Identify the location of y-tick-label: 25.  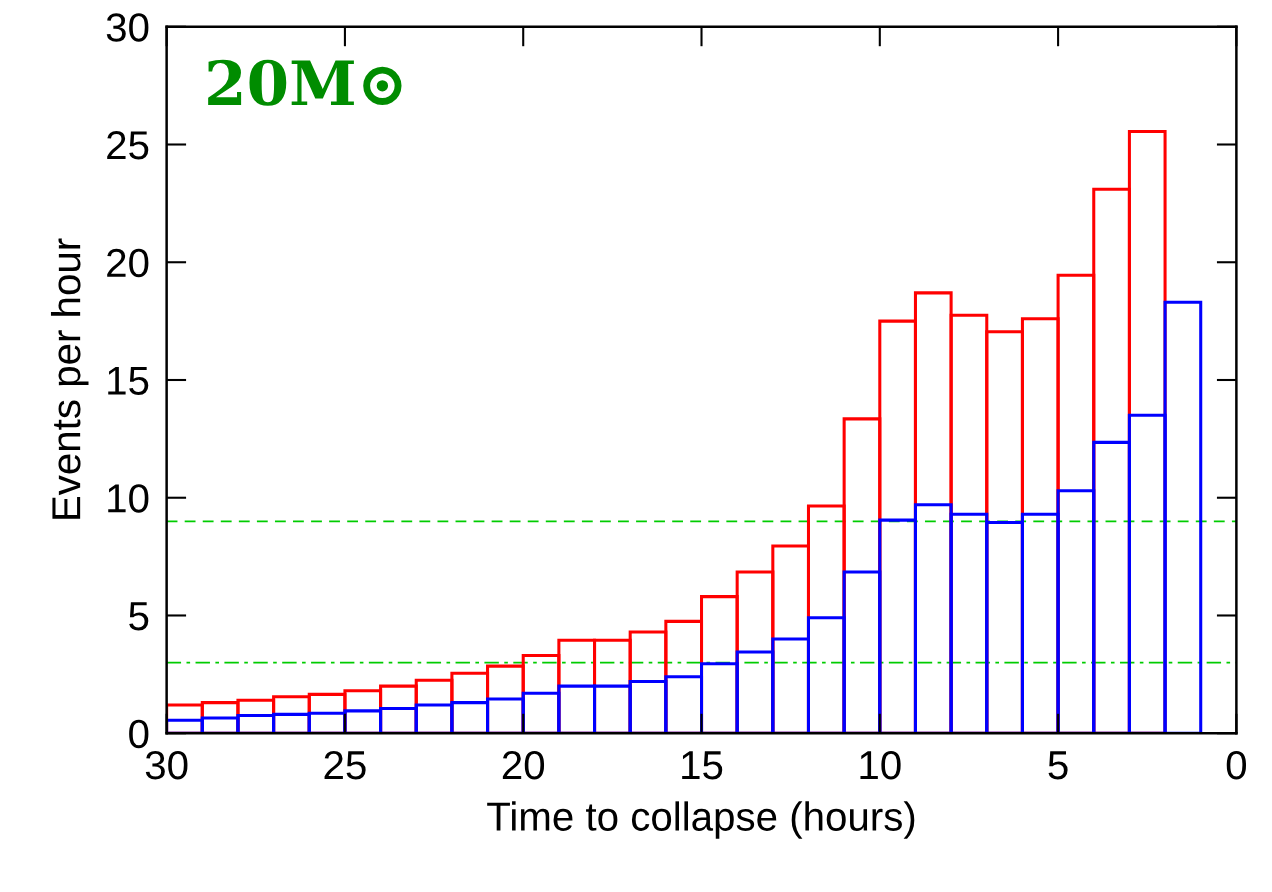
(128, 145).